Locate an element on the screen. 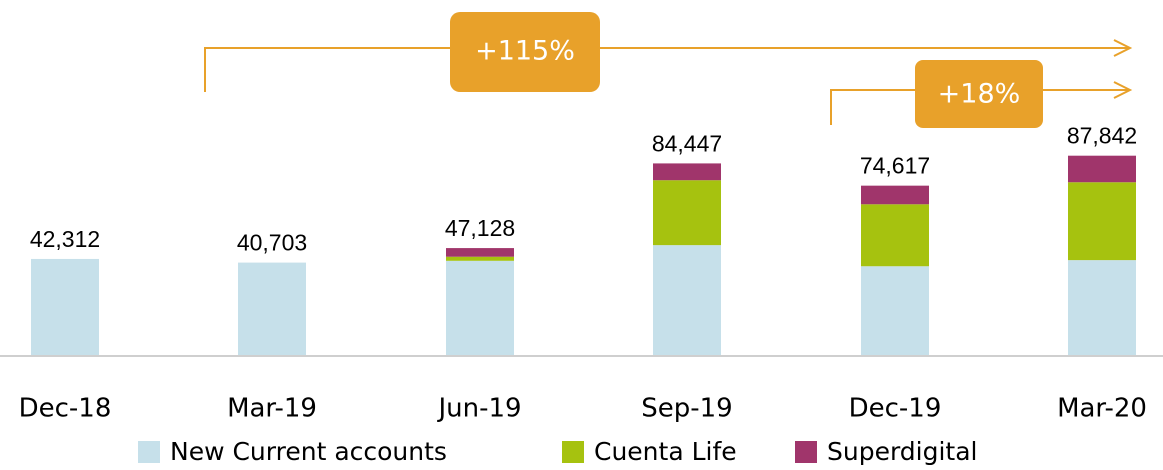 Image resolution: width=1163 pixels, height=470 pixels. x-tick-label: Jun-19 is located at coordinates (478, 409).